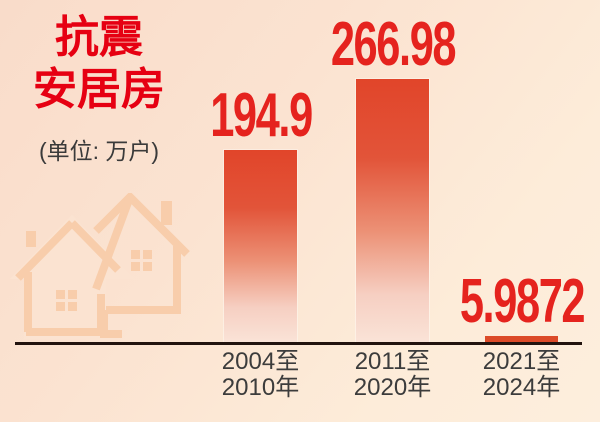  I want to click on category-label-1: 2004至 2010年, so click(261, 375).